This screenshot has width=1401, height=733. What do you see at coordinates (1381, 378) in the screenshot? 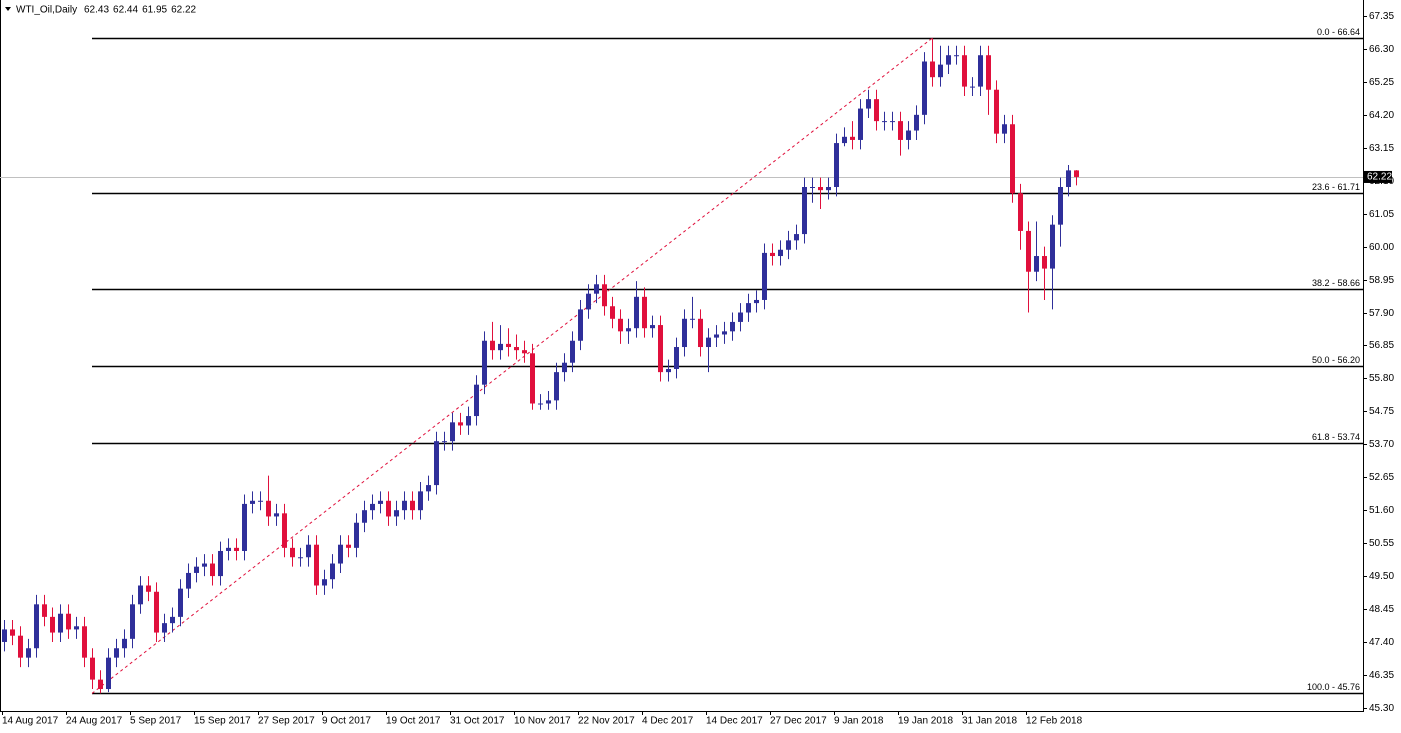
I see `y-tick-label: 55.80` at bounding box center [1381, 378].